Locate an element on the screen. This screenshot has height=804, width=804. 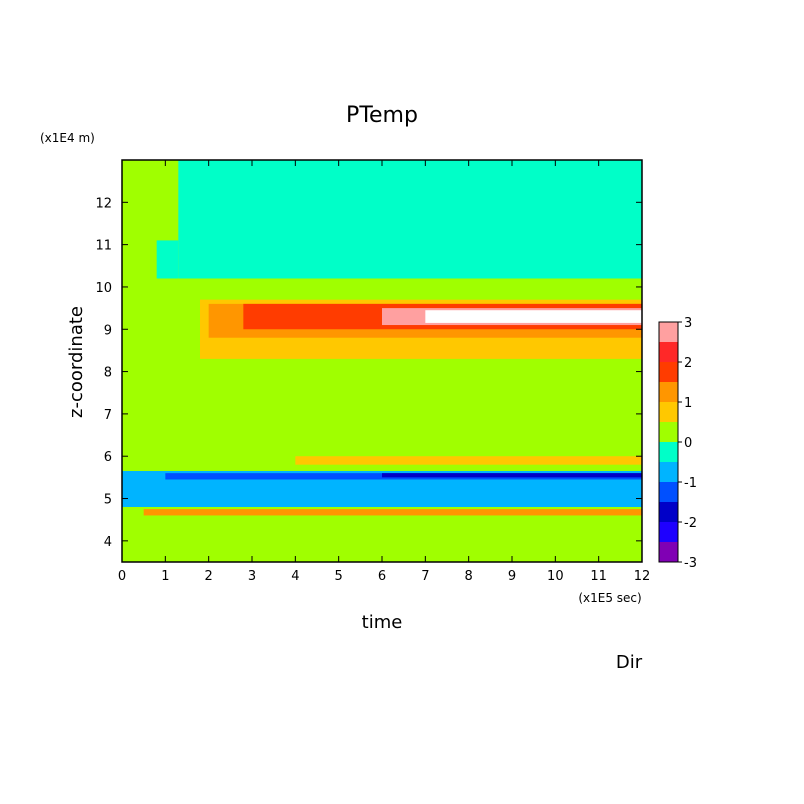
x-axis-label: time is located at coordinates (382, 622).